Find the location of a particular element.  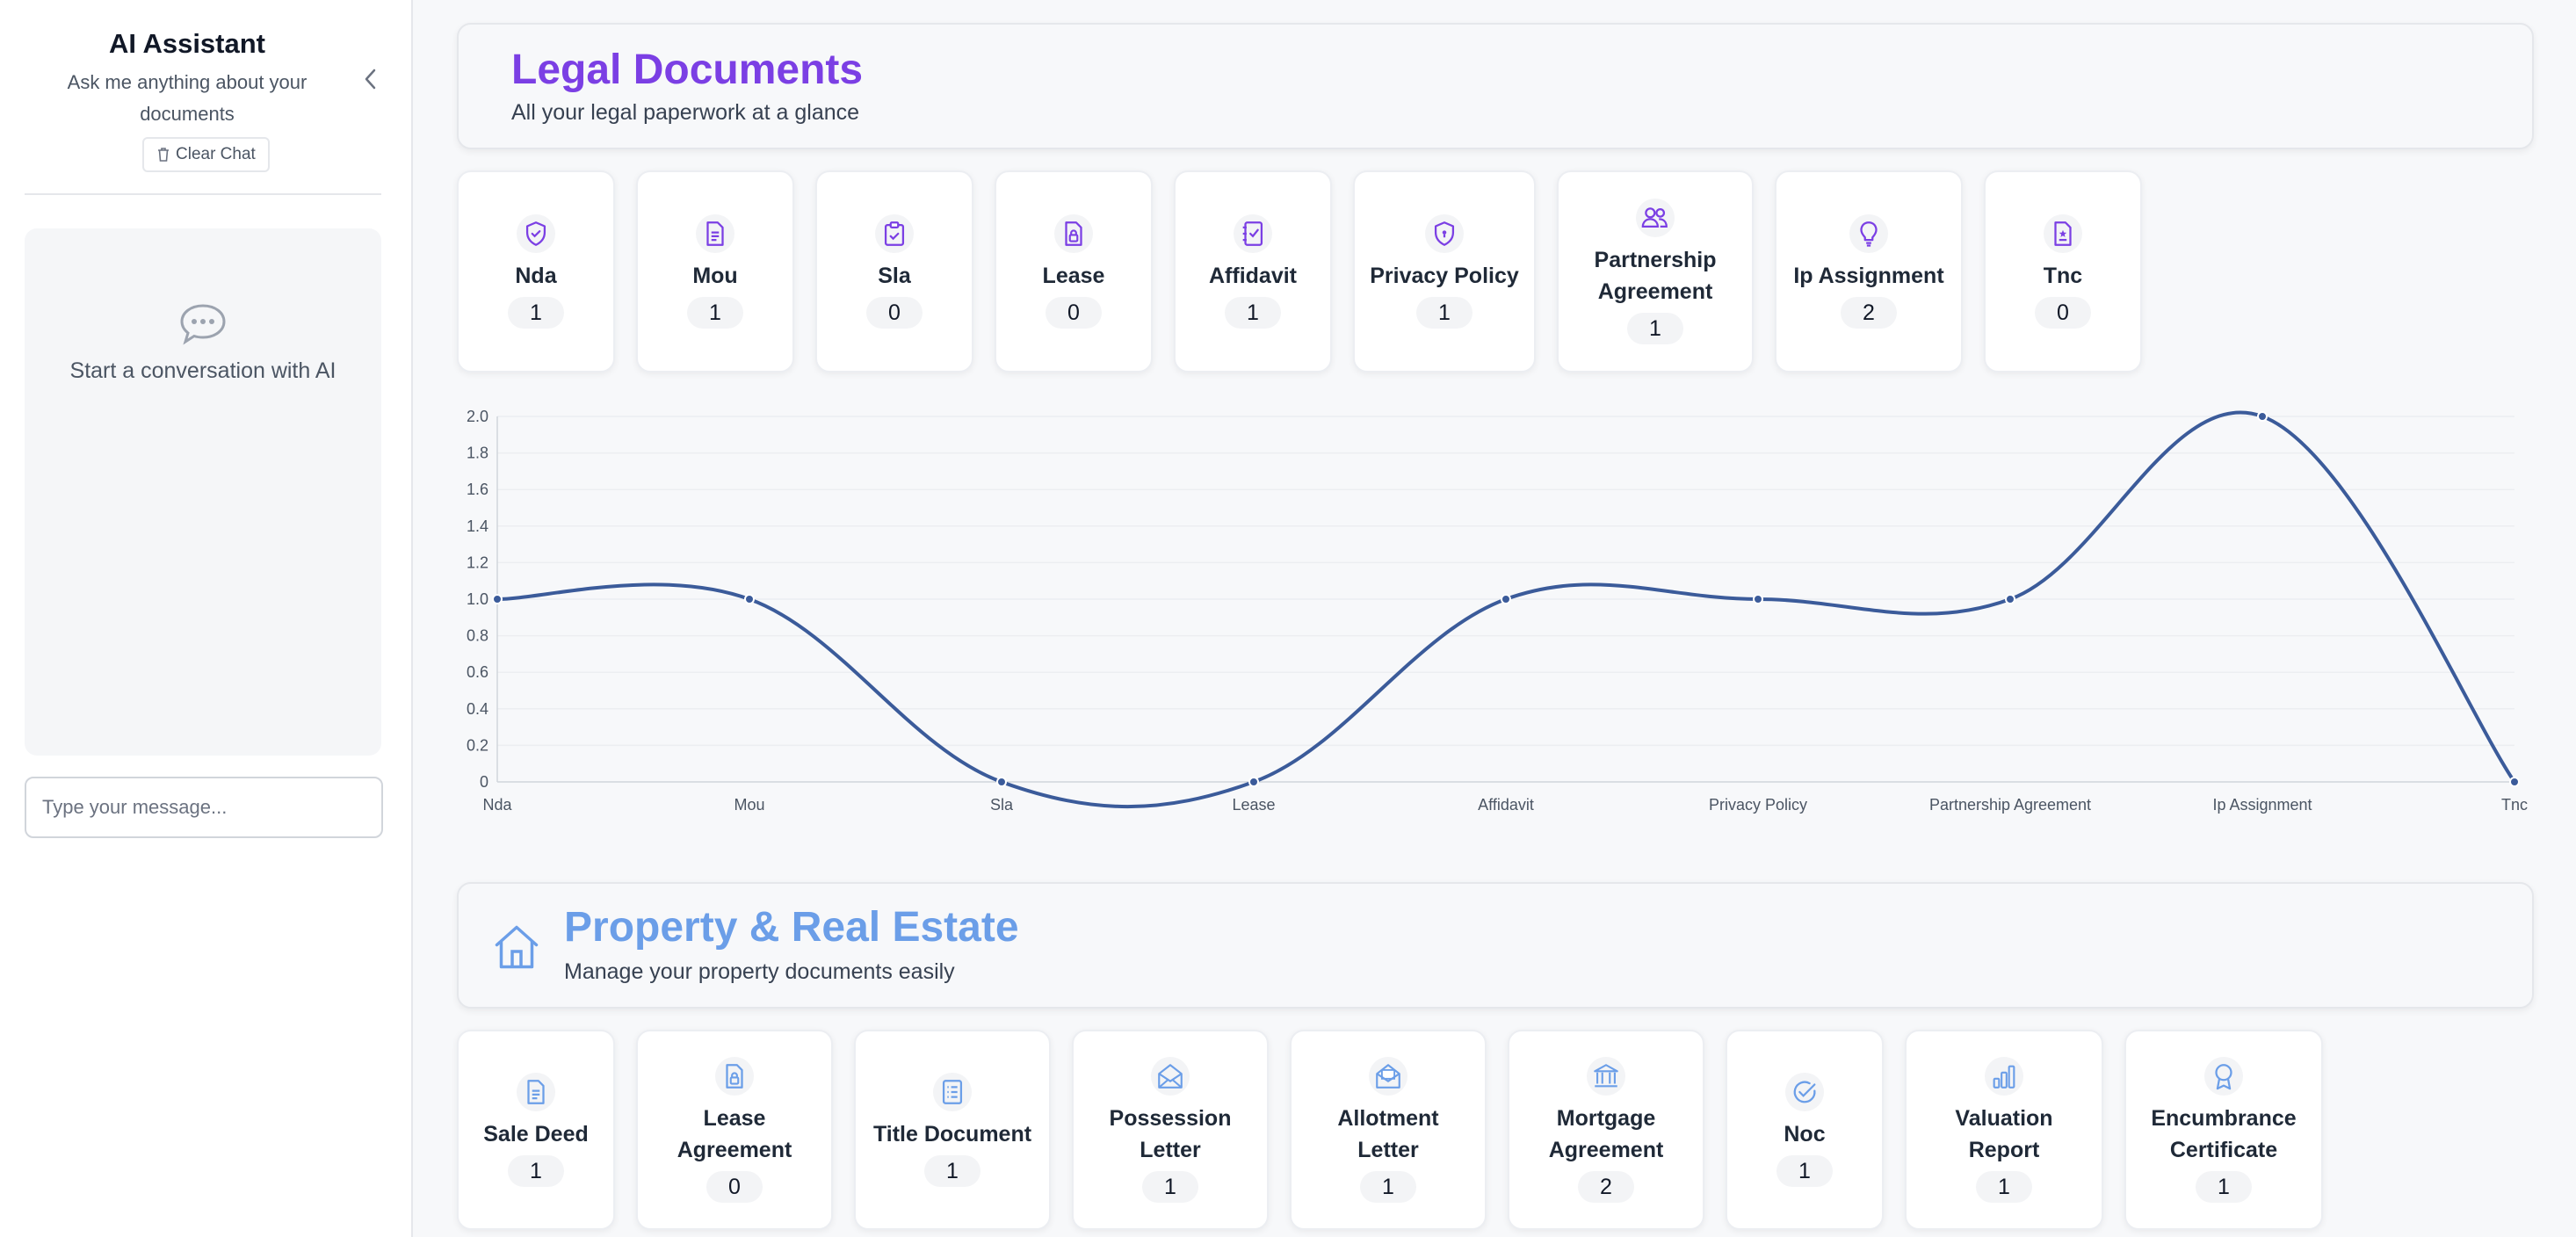

property-section-subtitle: Manage your property documents easily is located at coordinates (759, 971).